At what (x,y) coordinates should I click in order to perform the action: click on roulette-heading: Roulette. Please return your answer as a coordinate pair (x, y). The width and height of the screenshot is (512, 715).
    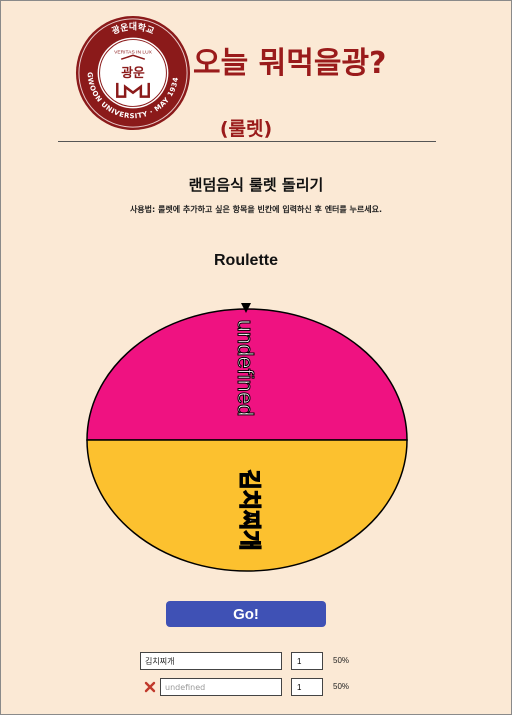
    Looking at the image, I should click on (246, 260).